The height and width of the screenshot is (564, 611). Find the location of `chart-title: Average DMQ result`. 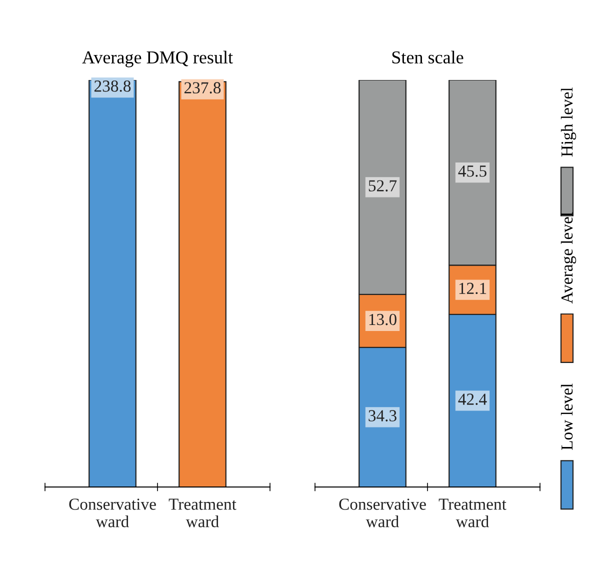

chart-title: Average DMQ result is located at coordinates (157, 59).